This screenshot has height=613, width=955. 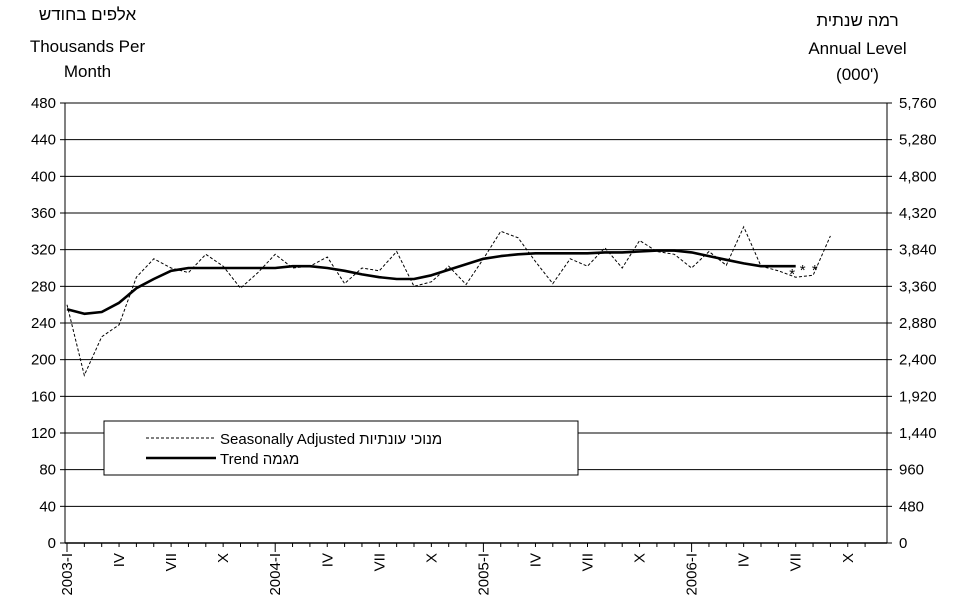 What do you see at coordinates (43, 213) in the screenshot?
I see `y-tick-label: 360` at bounding box center [43, 213].